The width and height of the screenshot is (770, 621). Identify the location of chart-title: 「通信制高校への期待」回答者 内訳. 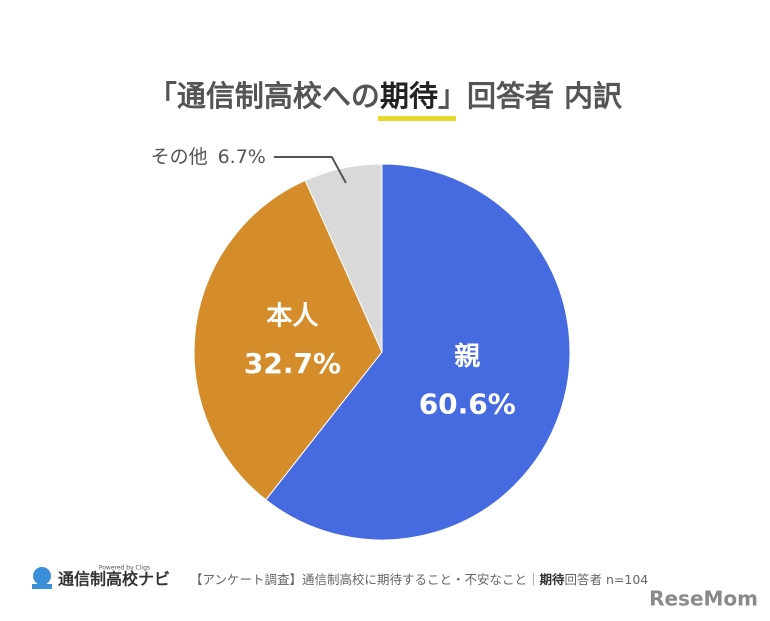
(385, 96).